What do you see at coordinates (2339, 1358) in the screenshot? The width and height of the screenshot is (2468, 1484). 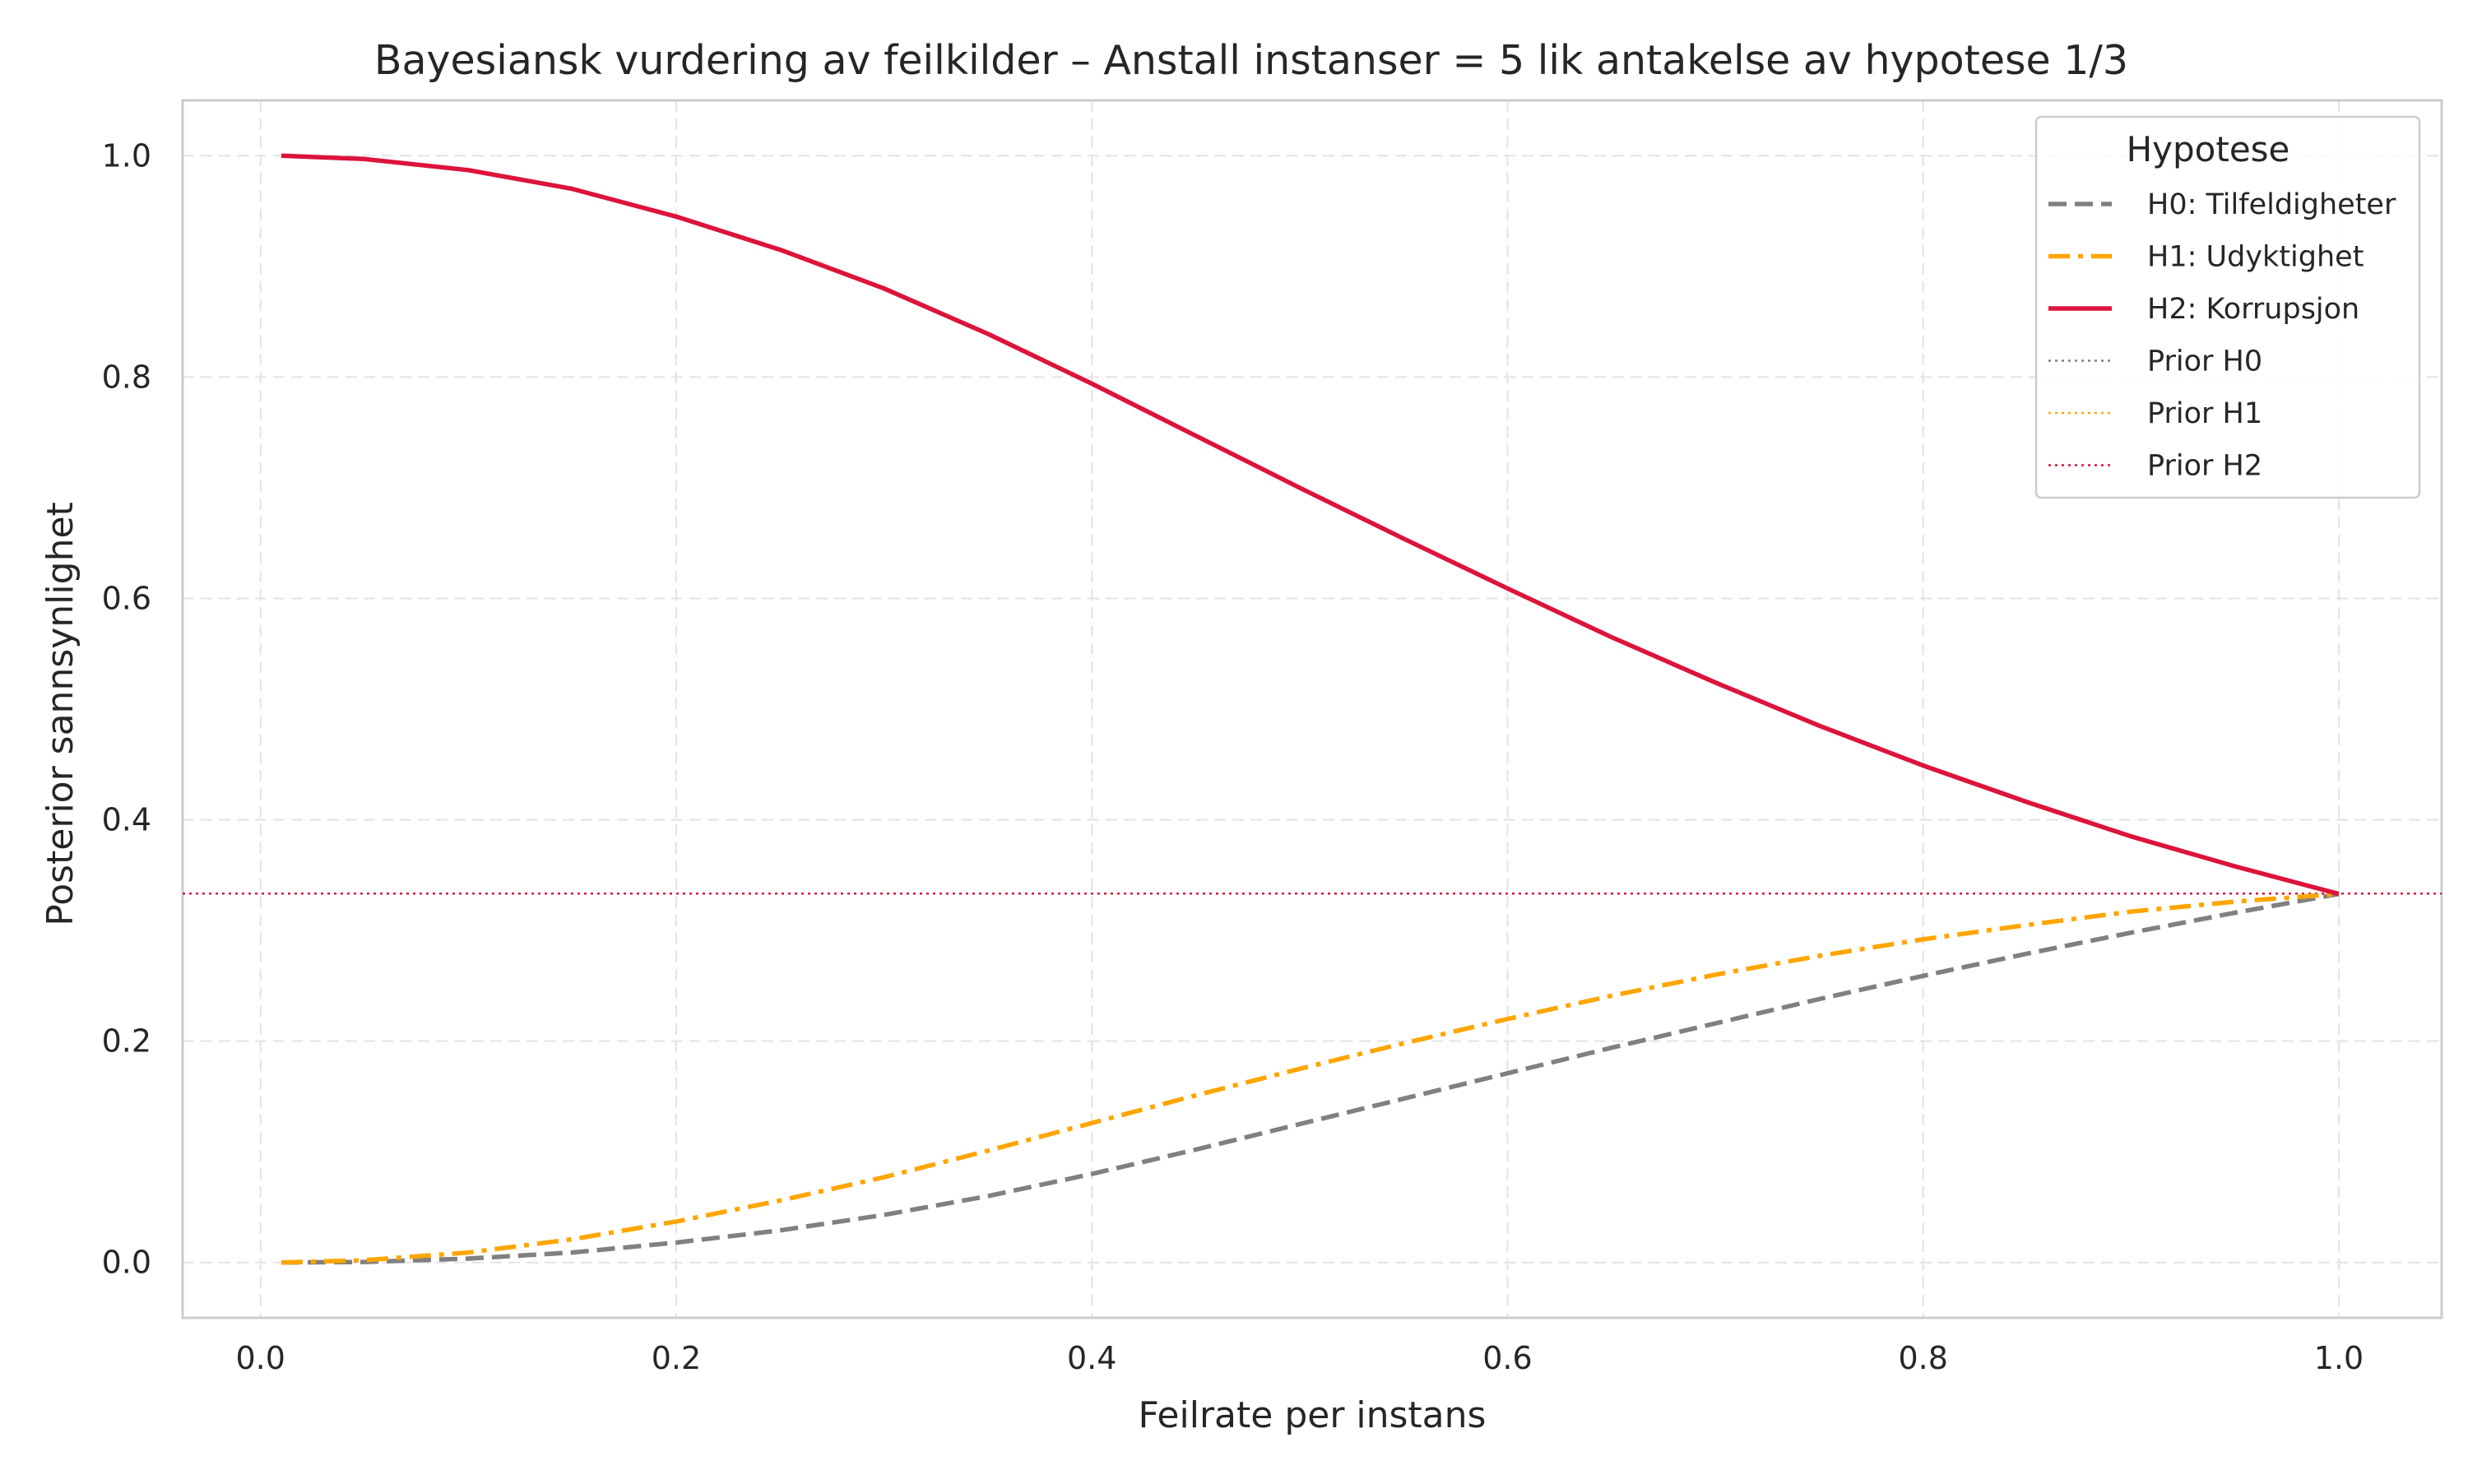 I see `x-tick-label: 1.0` at bounding box center [2339, 1358].